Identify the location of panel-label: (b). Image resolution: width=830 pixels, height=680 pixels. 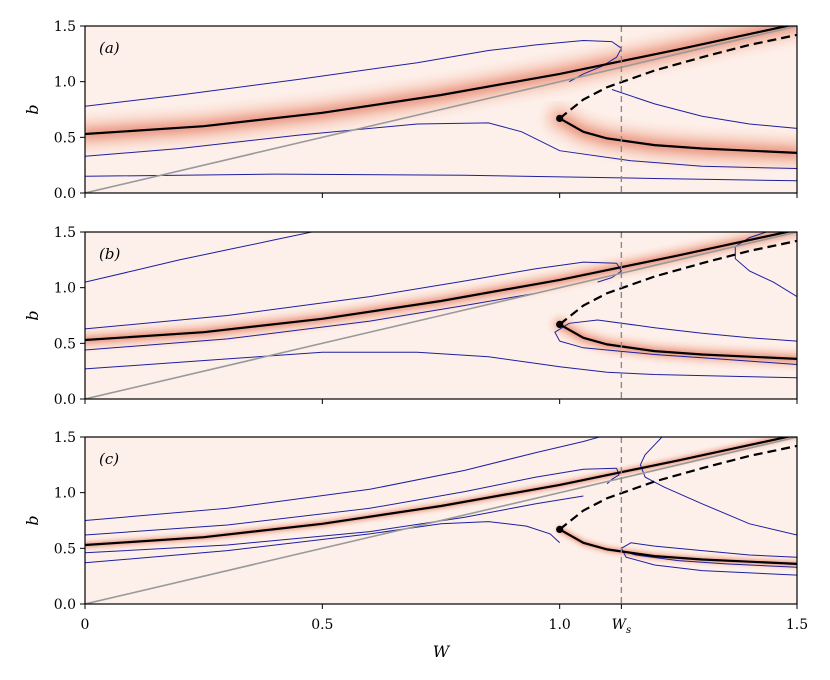
(109, 254).